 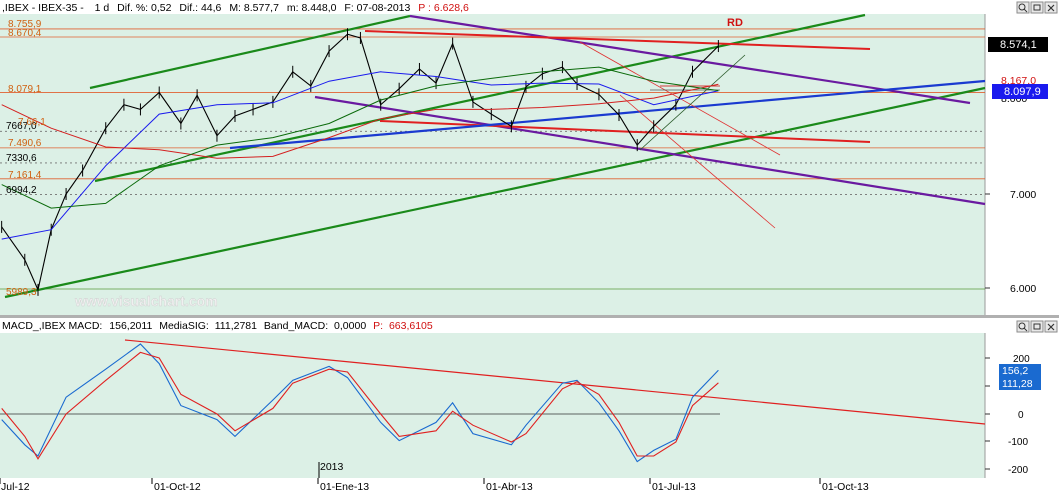 What do you see at coordinates (21, 158) in the screenshot?
I see `level-label: 7330,6` at bounding box center [21, 158].